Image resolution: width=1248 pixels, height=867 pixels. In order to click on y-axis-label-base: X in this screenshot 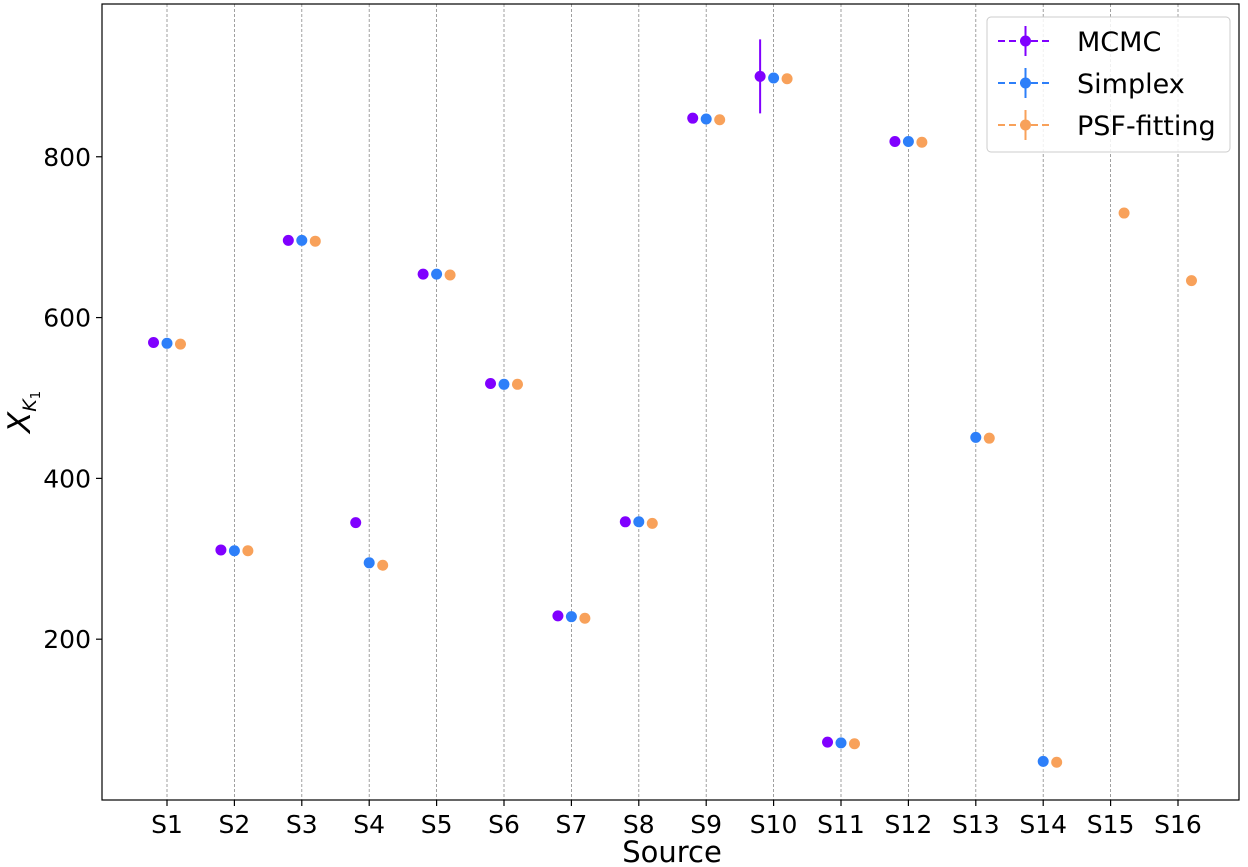, I will do `click(20, 423)`.